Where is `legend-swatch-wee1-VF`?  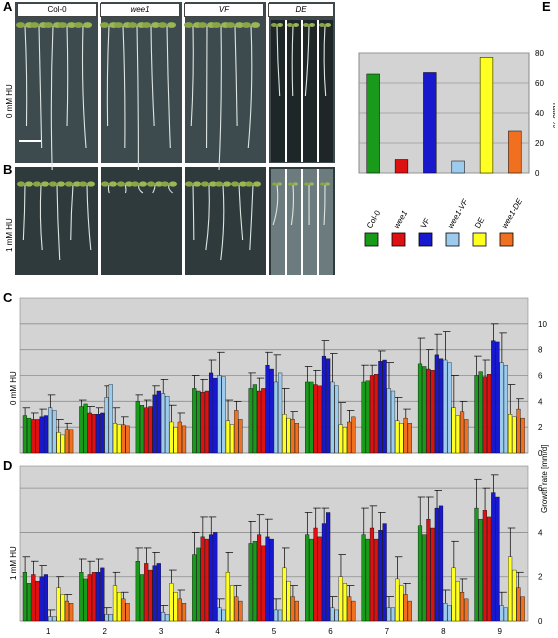
legend-swatch-wee1-VF is located at coordinates (452, 239).